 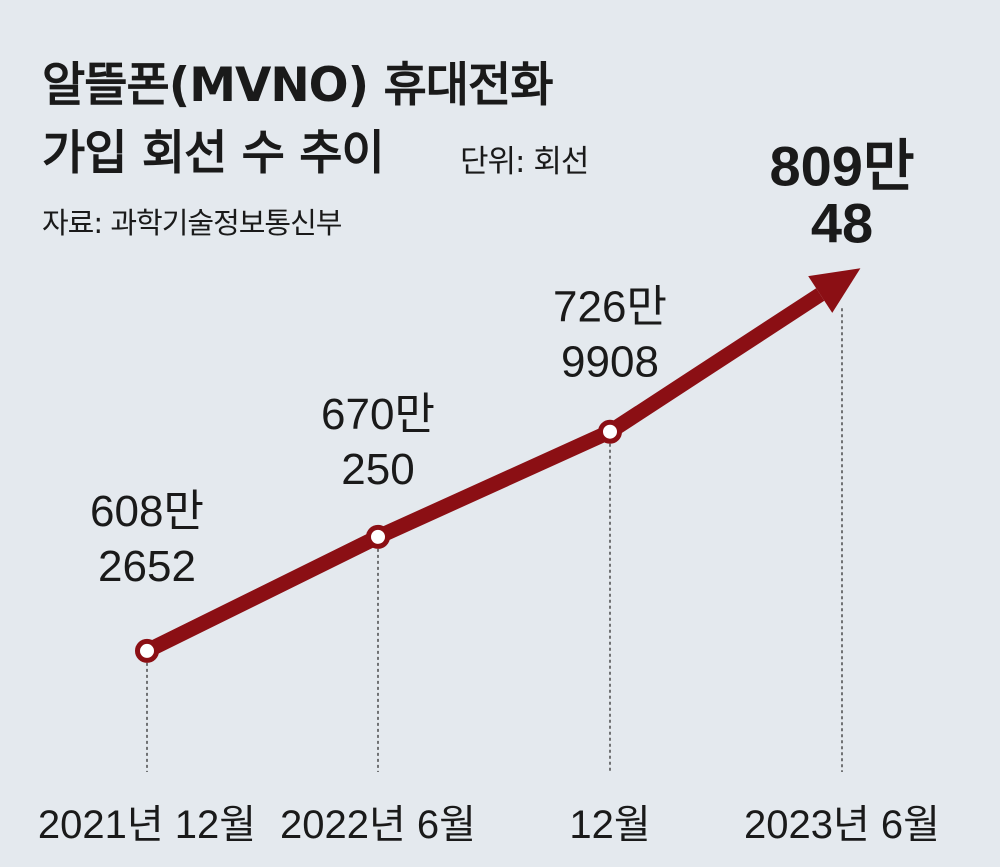 What do you see at coordinates (147, 566) in the screenshot?
I see `data-label: 2652` at bounding box center [147, 566].